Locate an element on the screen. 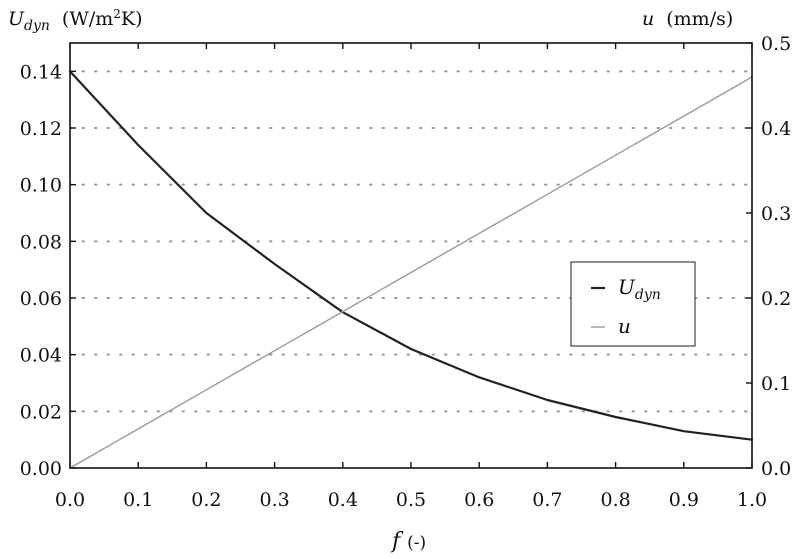 The image size is (808, 559). tick-label-x-0.6: 0.6 is located at coordinates (479, 500).